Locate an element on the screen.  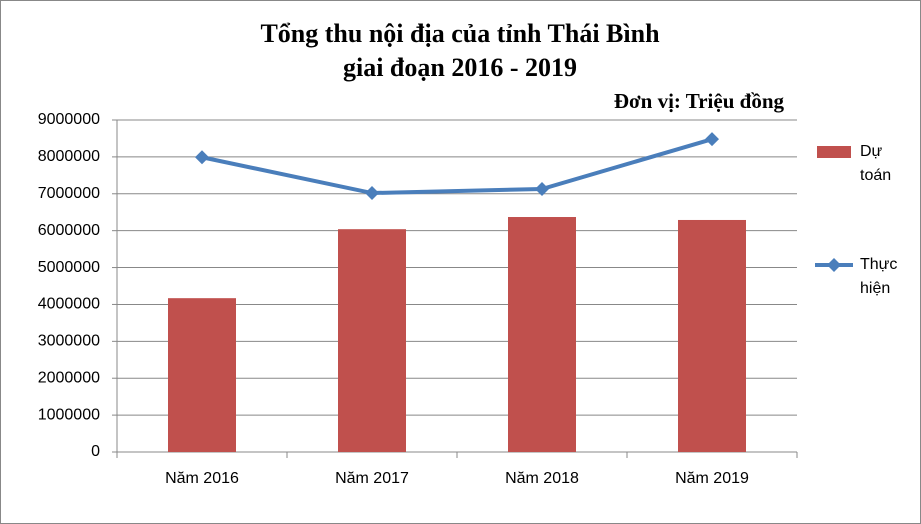
chart-title: Tổng thu nội địa của tỉnh Thái Bình is located at coordinates (460, 33).